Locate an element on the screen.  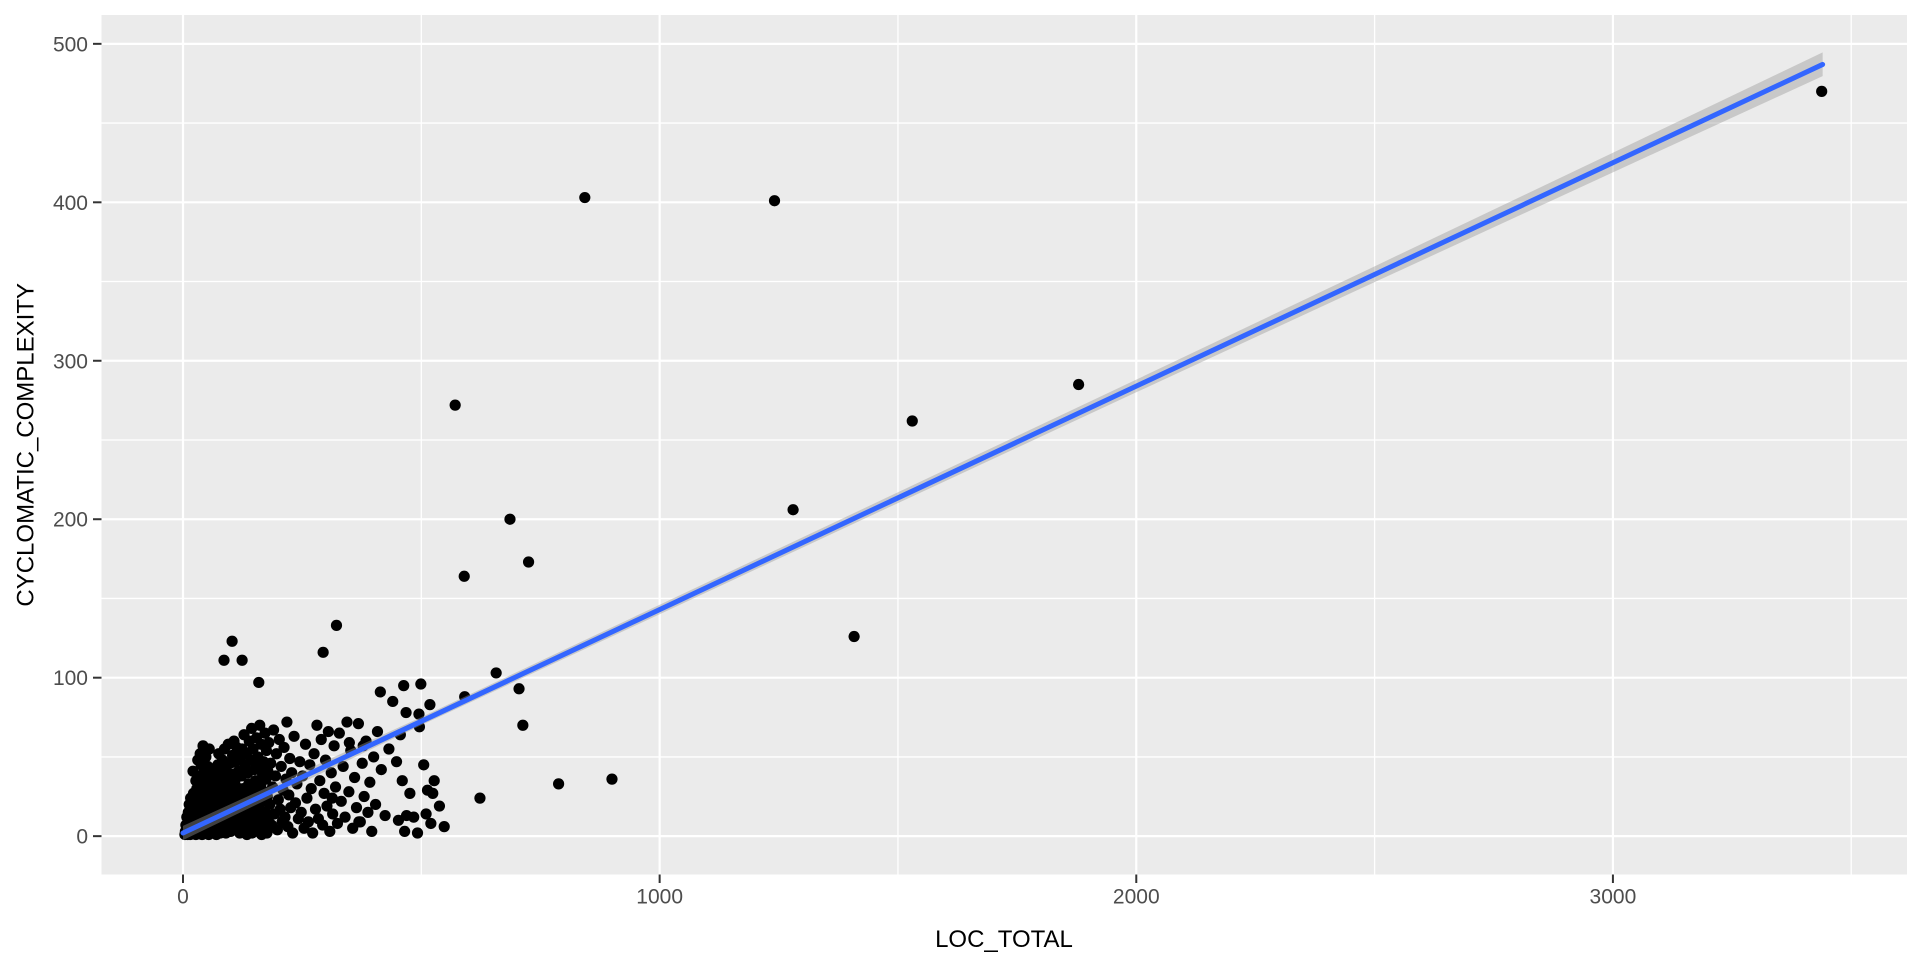
x-tick-label: 2000 is located at coordinates (1136, 897).